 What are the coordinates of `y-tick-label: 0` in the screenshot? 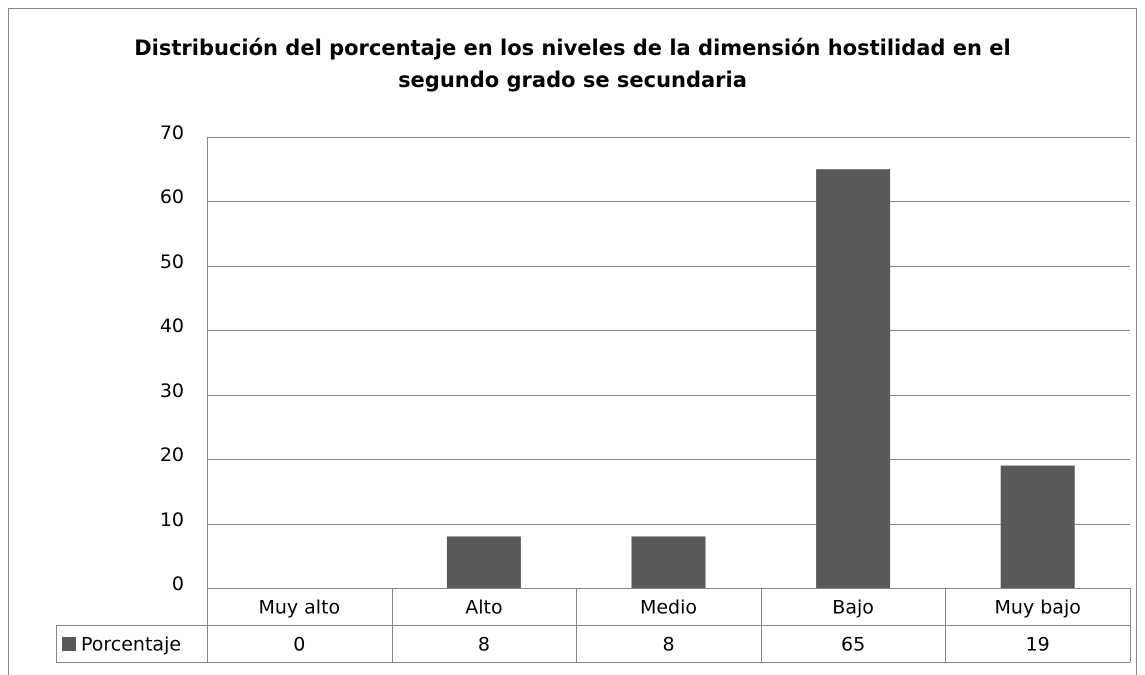 It's located at (178, 584).